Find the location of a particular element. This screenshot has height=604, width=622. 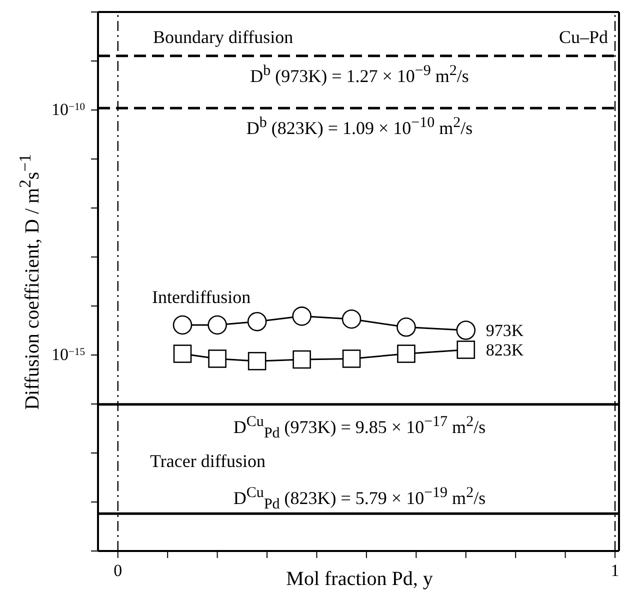

x-axis-title: Mol fraction Pd, y is located at coordinates (359, 579).